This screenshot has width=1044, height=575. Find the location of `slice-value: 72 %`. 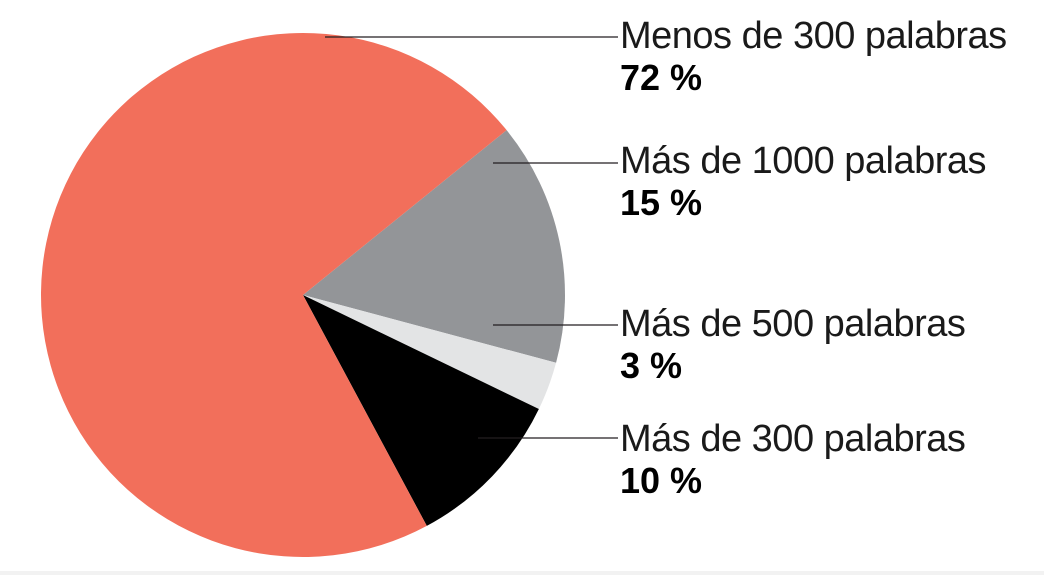

slice-value: 72 % is located at coordinates (661, 77).